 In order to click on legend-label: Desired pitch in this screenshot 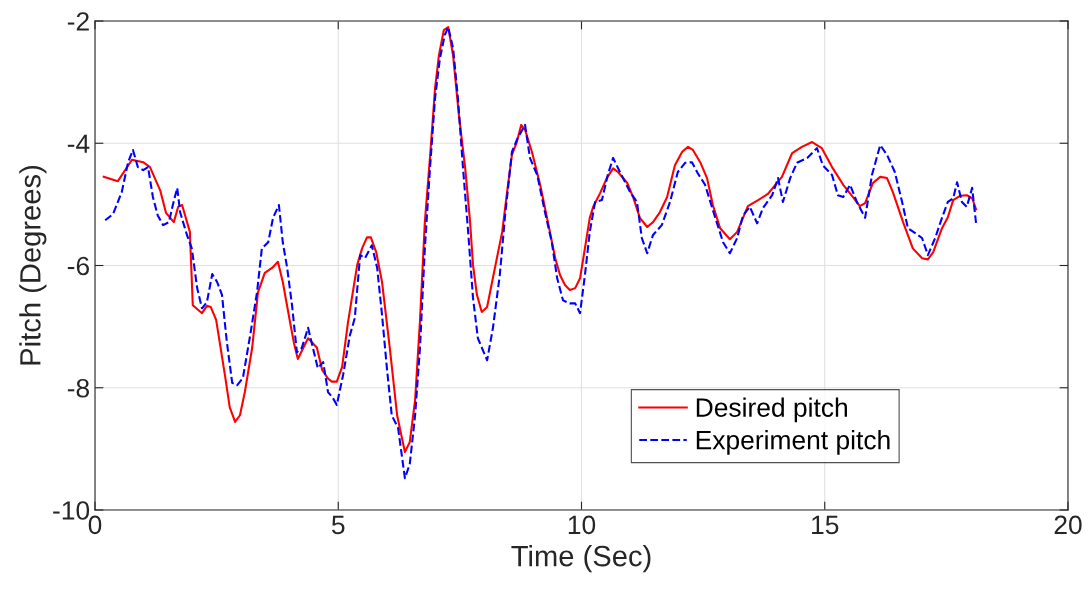, I will do `click(771, 410)`.